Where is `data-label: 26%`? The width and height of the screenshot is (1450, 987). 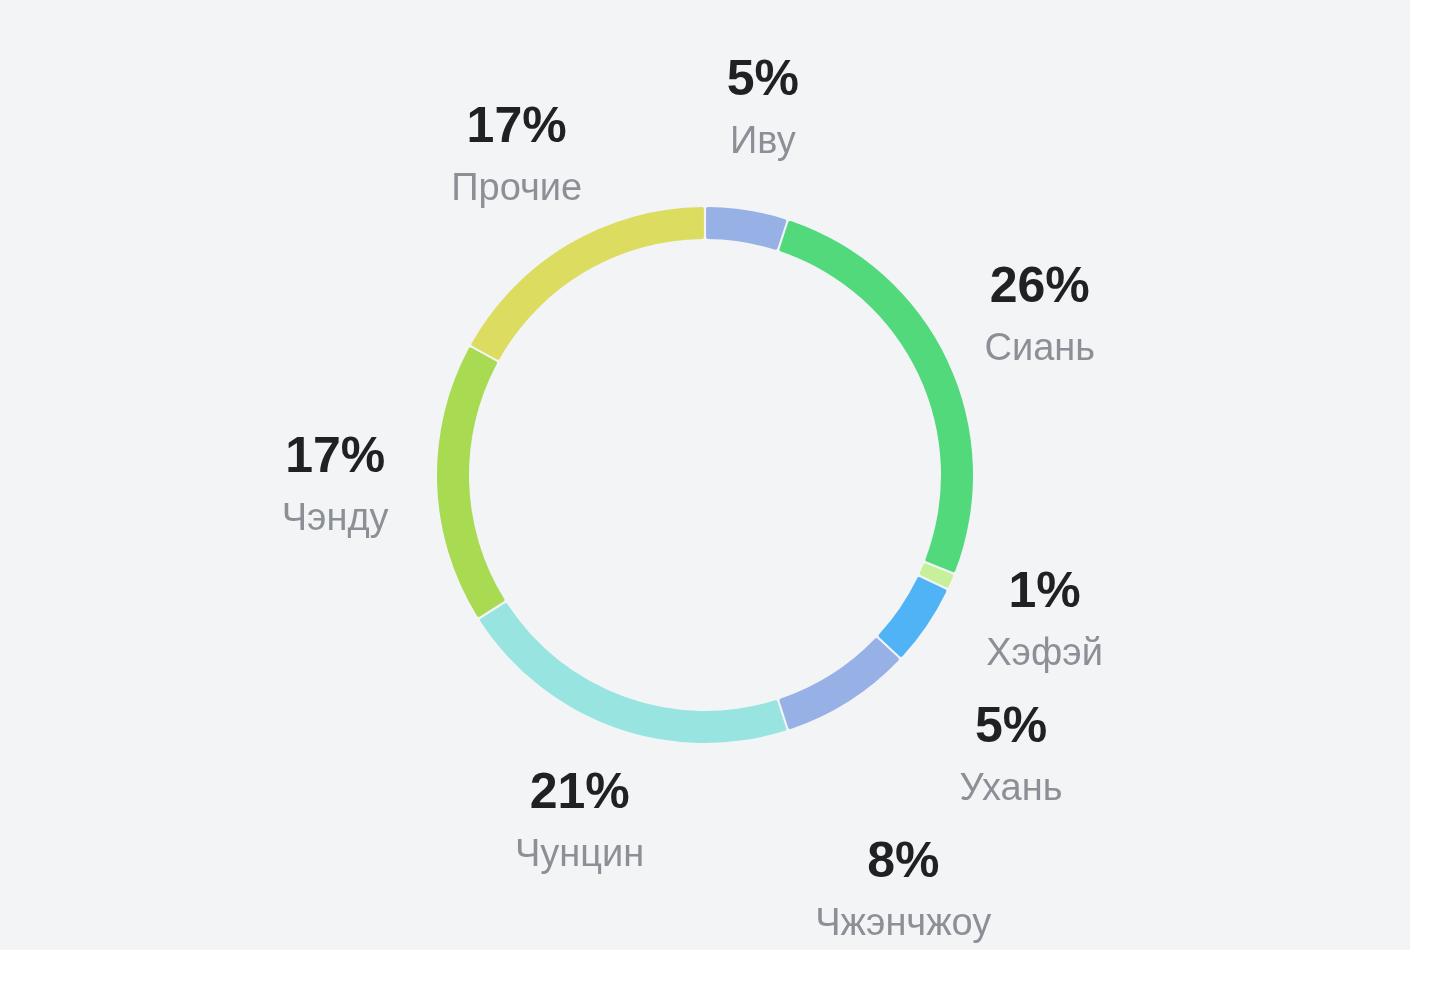
data-label: 26% is located at coordinates (1039, 285).